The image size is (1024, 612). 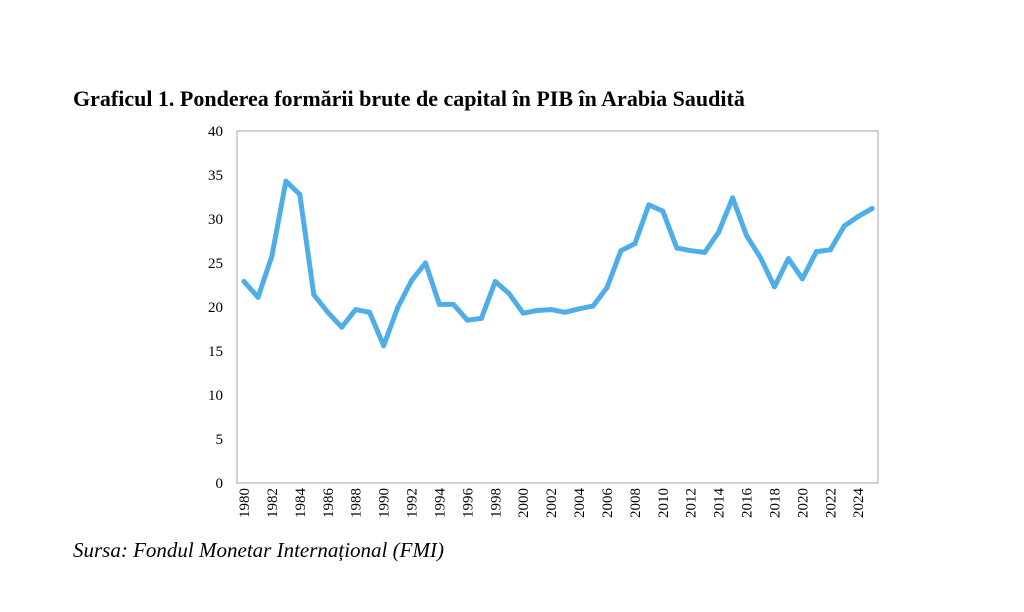 I want to click on x-tick-label: 2004, so click(x=580, y=503).